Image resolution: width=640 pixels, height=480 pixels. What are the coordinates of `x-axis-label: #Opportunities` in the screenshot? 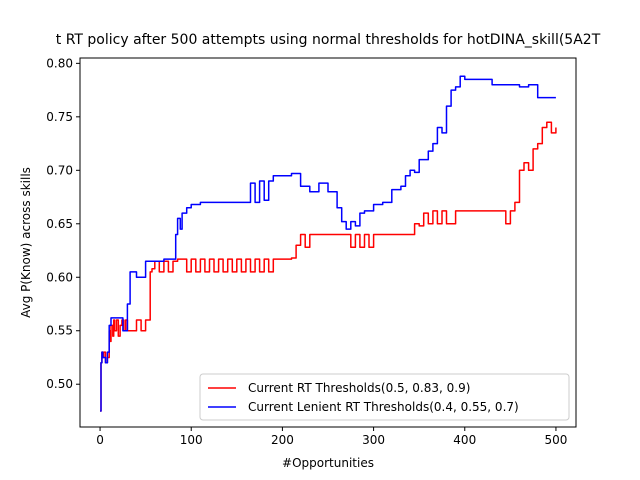 It's located at (328, 463).